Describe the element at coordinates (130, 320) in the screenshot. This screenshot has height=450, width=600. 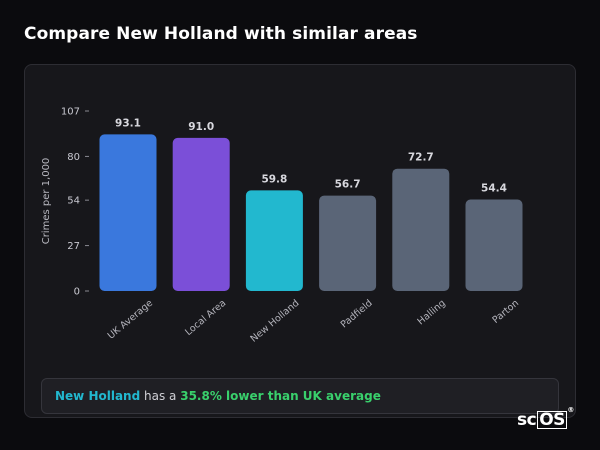
I see `x-tick-label: UK Average` at that location.